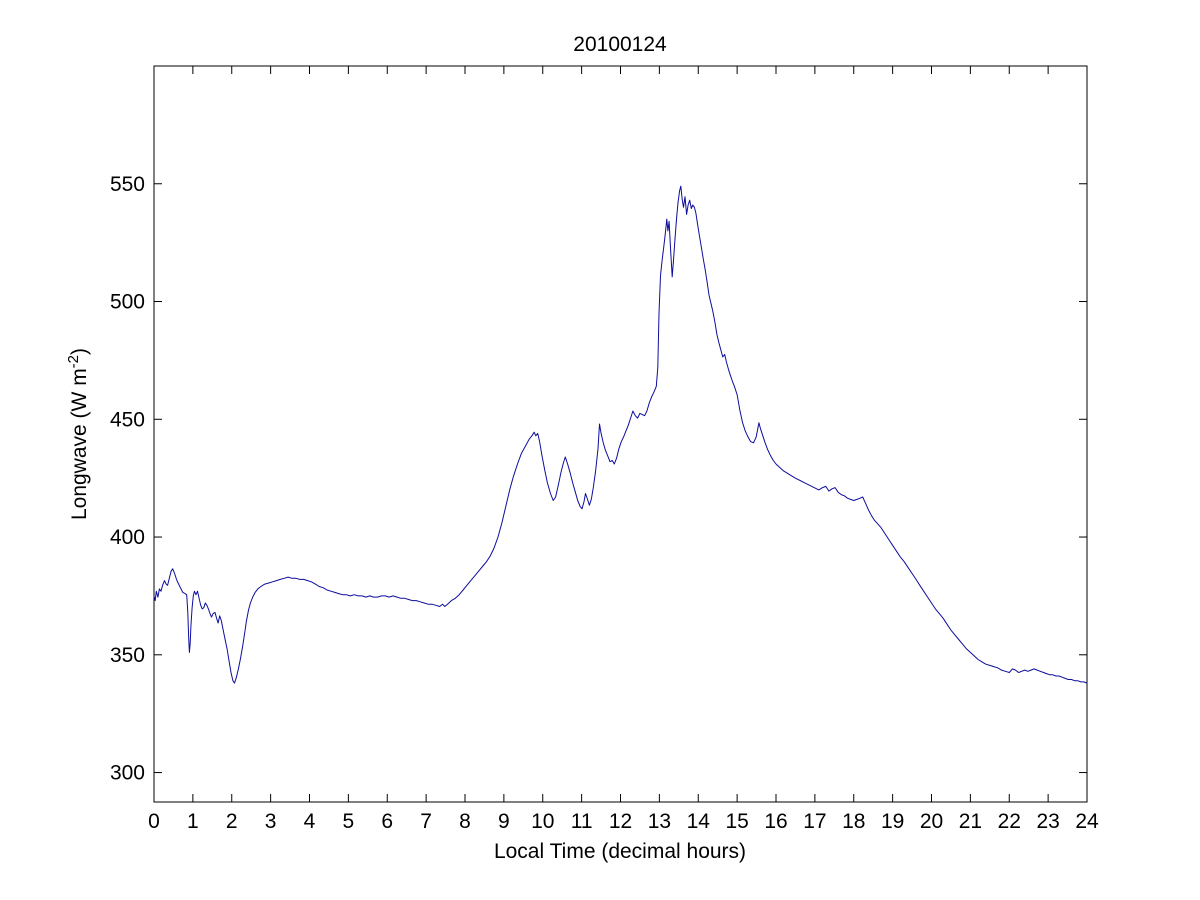 This screenshot has height=900, width=1200. I want to click on y-tick-label: 500, so click(127, 302).